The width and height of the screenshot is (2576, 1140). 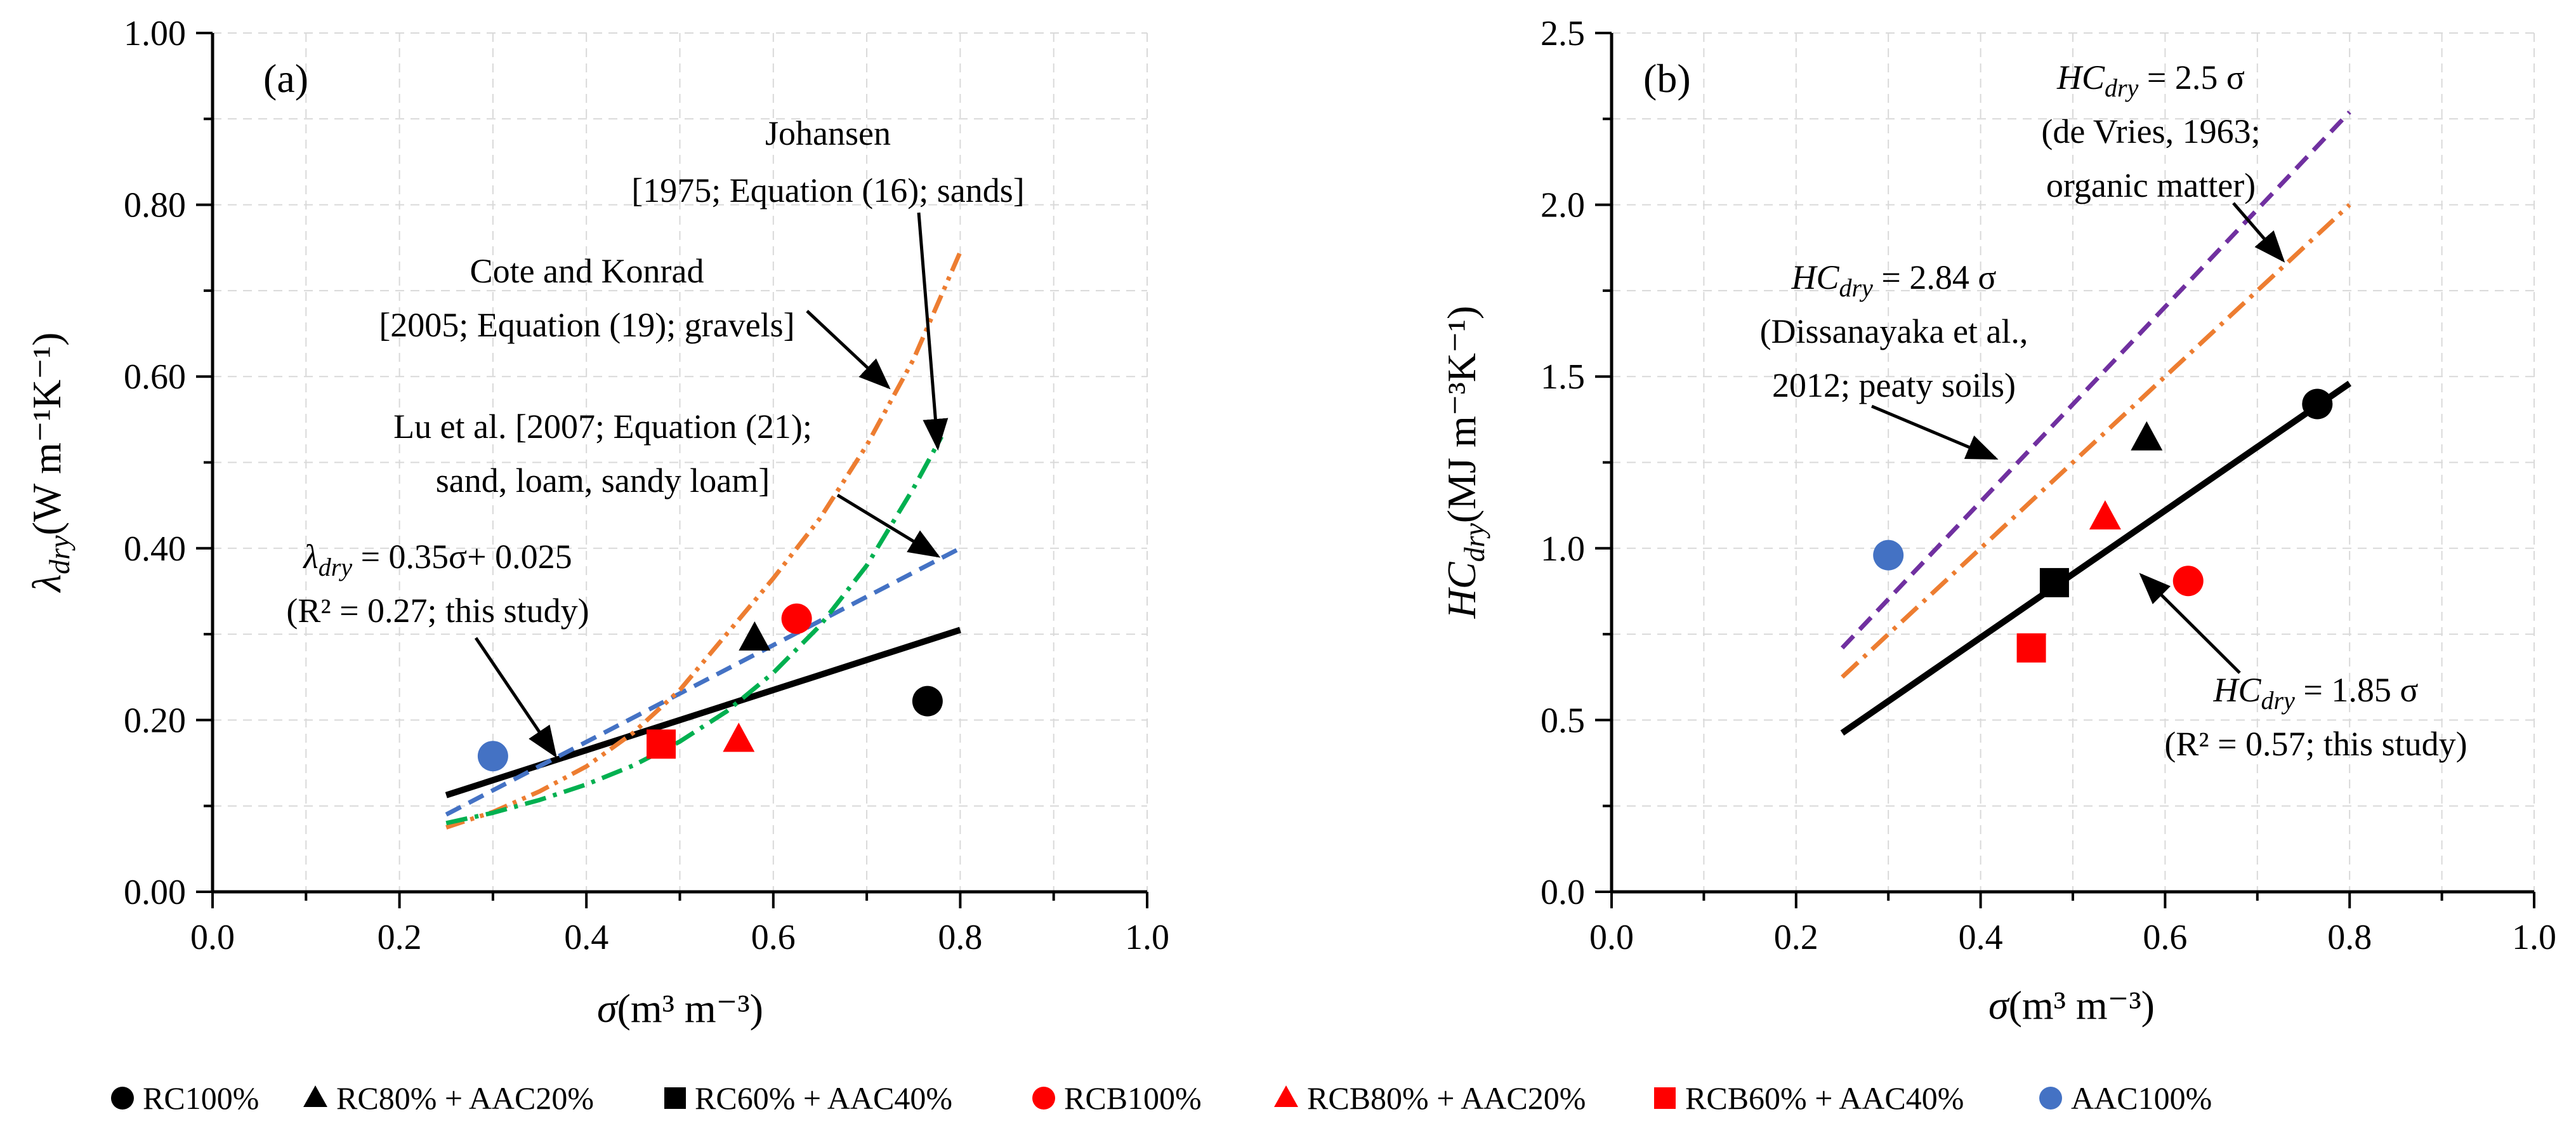 What do you see at coordinates (515, 698) in the screenshot?
I see `arrow-this-study-a` at bounding box center [515, 698].